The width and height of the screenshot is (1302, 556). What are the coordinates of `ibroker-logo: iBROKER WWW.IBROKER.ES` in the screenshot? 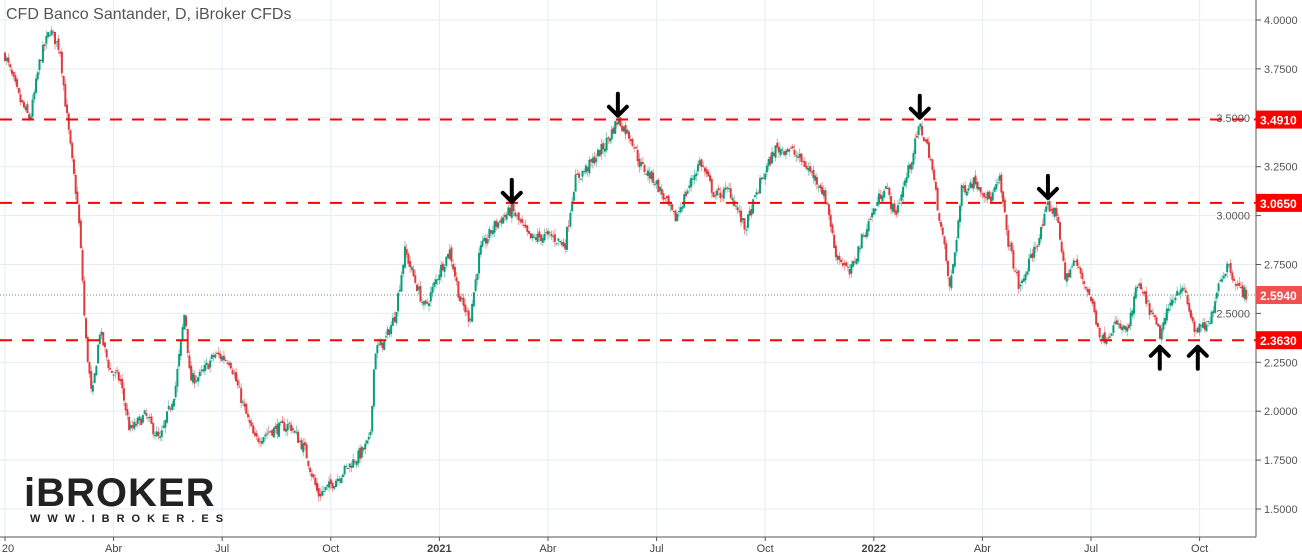 It's located at (127, 499).